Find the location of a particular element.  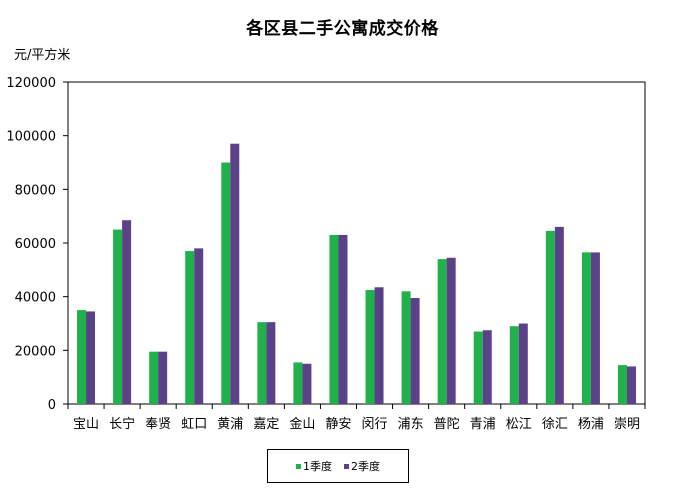

y-tick-label: 20000 is located at coordinates (35, 351).